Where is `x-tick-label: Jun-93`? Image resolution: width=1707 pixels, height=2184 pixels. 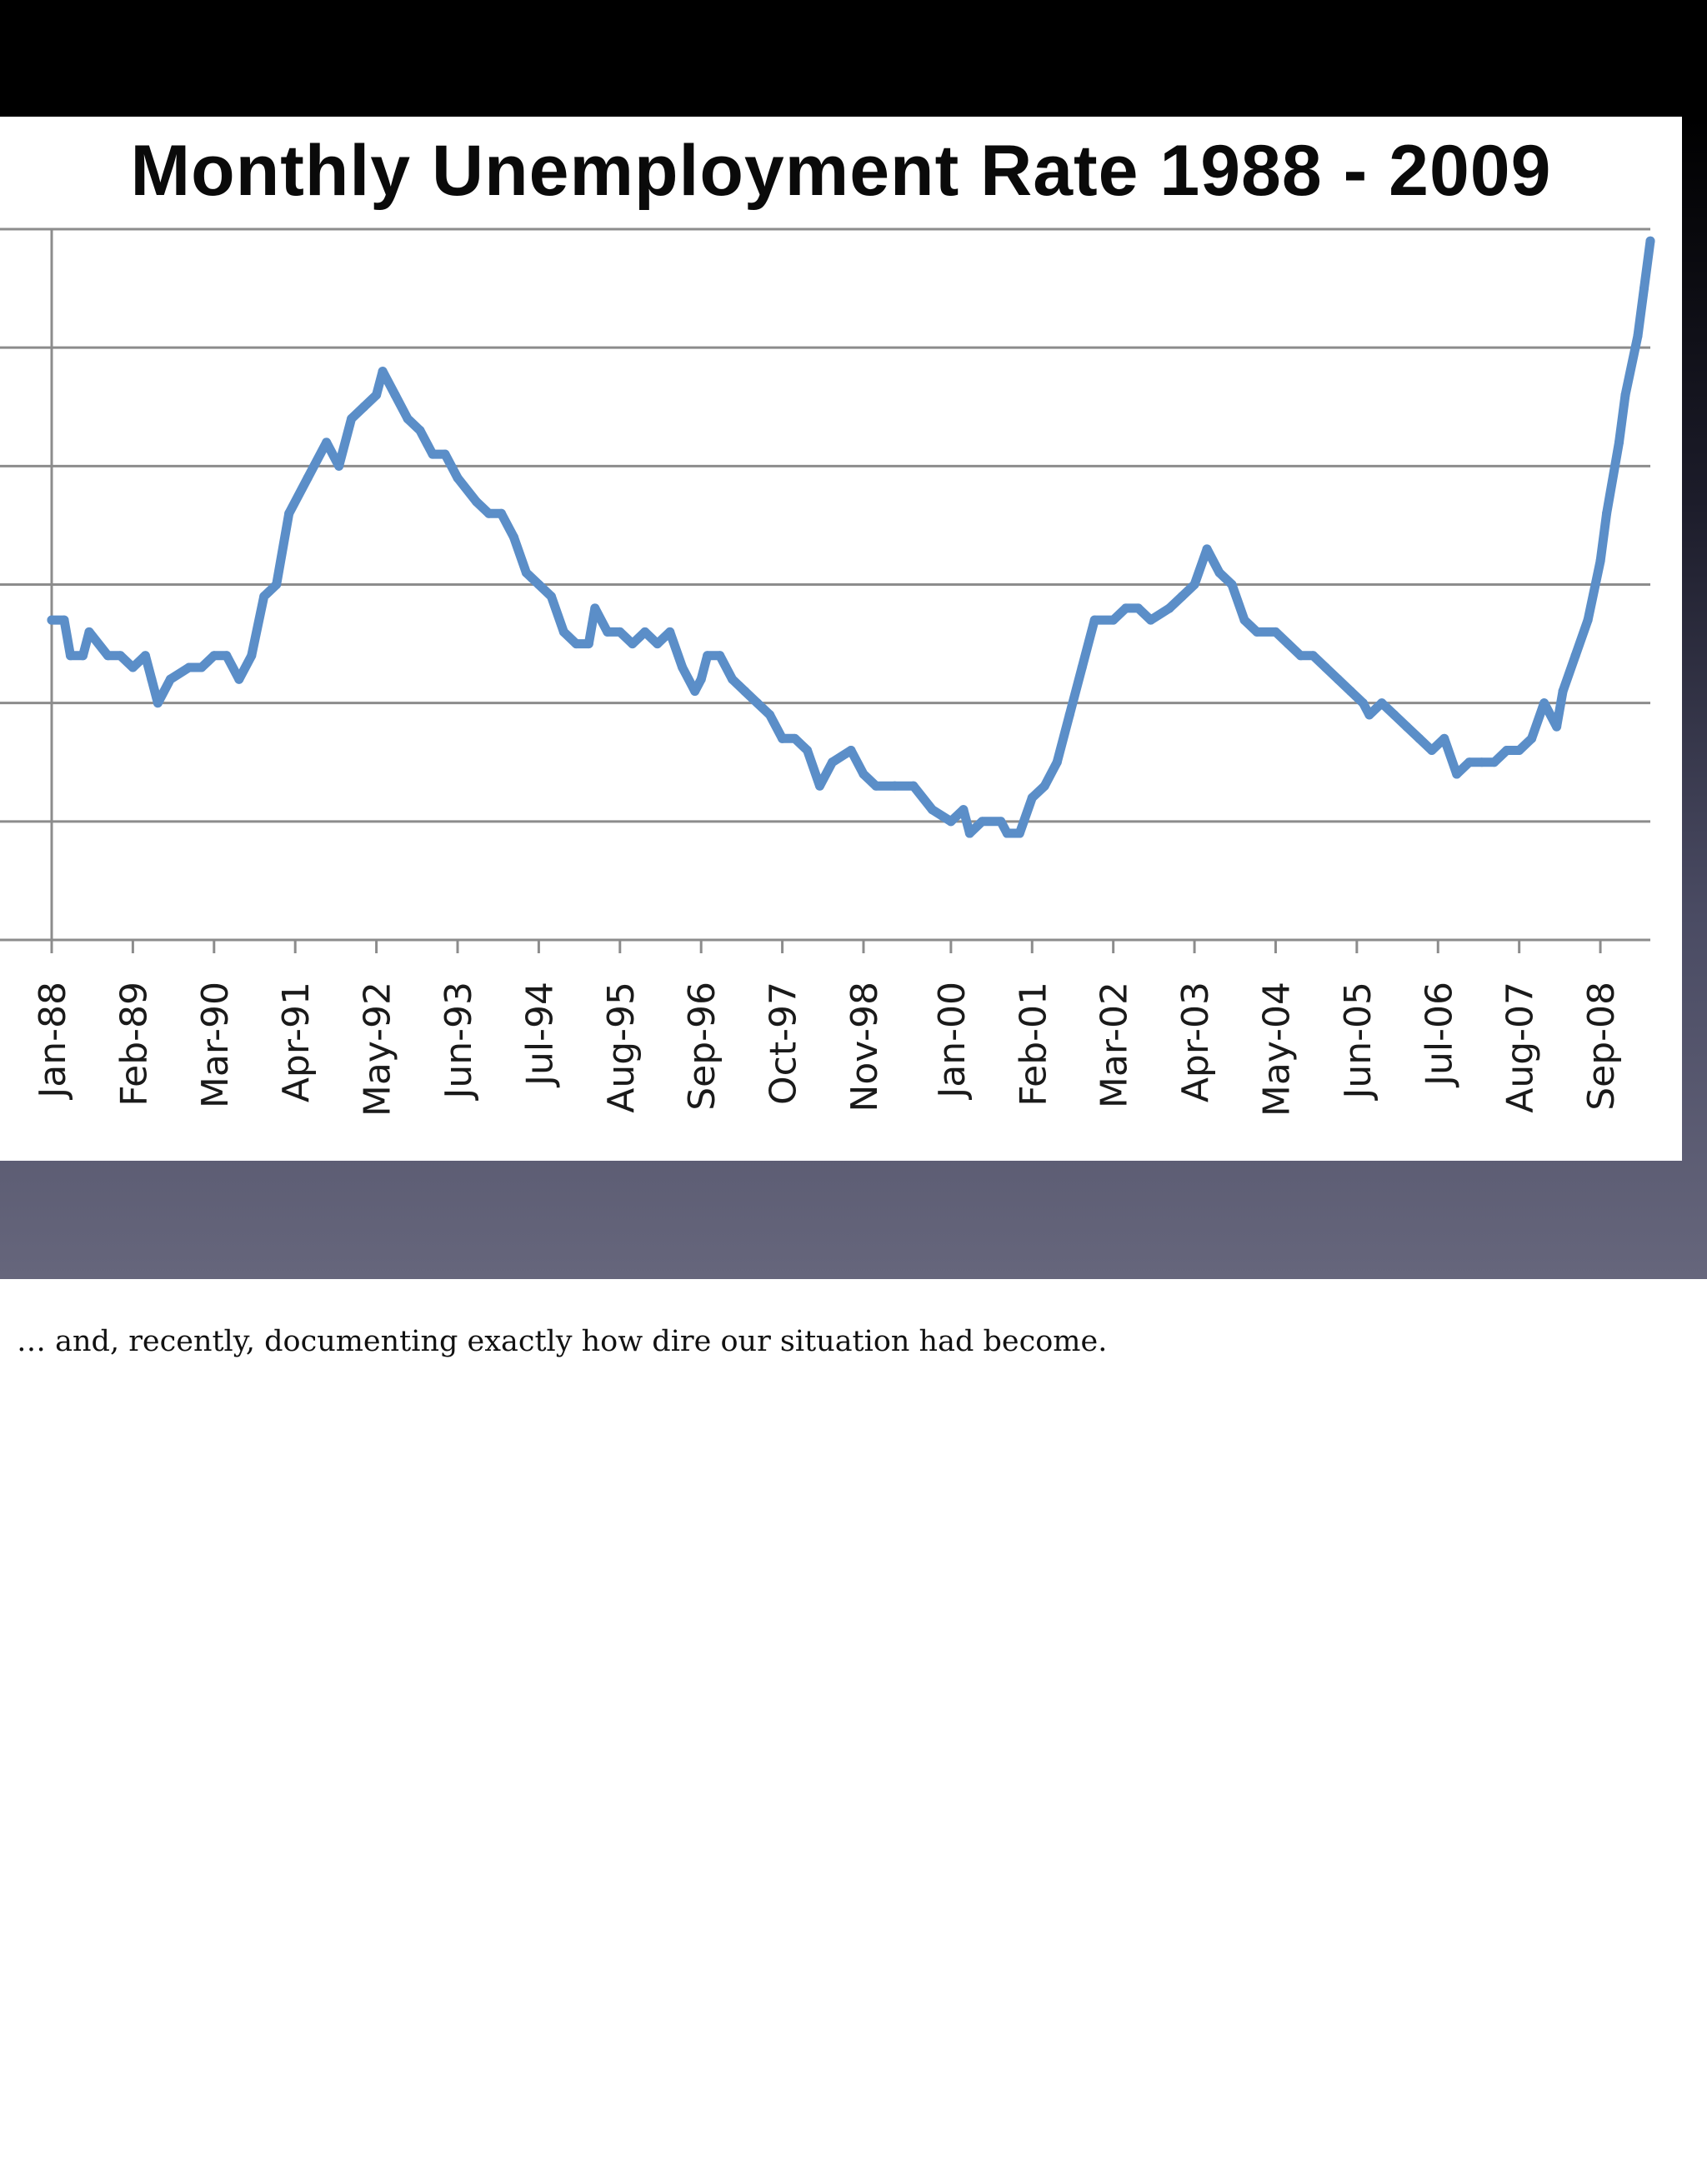 x-tick-label: Jun-93 is located at coordinates (459, 1042).